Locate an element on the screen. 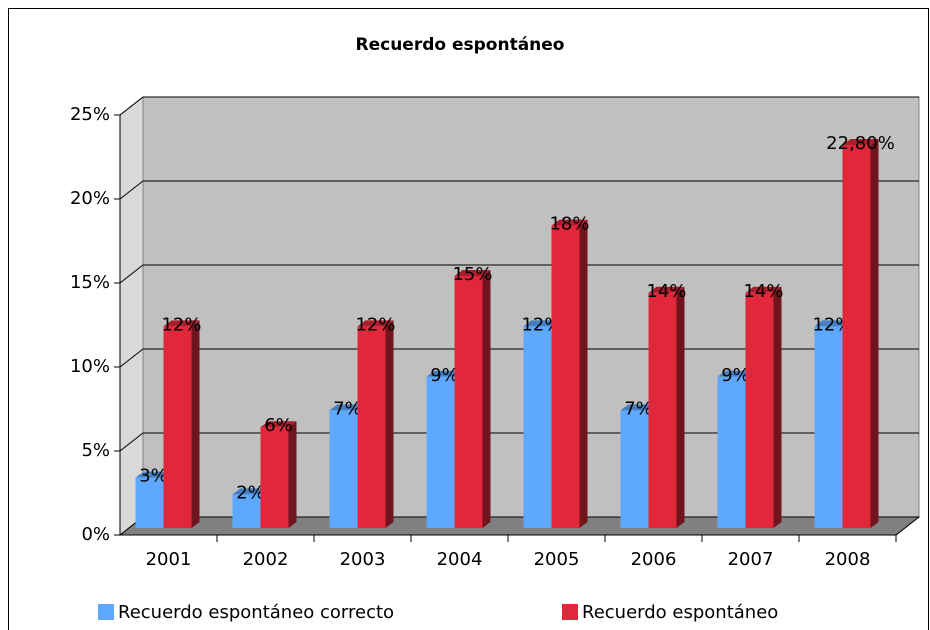  data-label: 3% is located at coordinates (153, 476).